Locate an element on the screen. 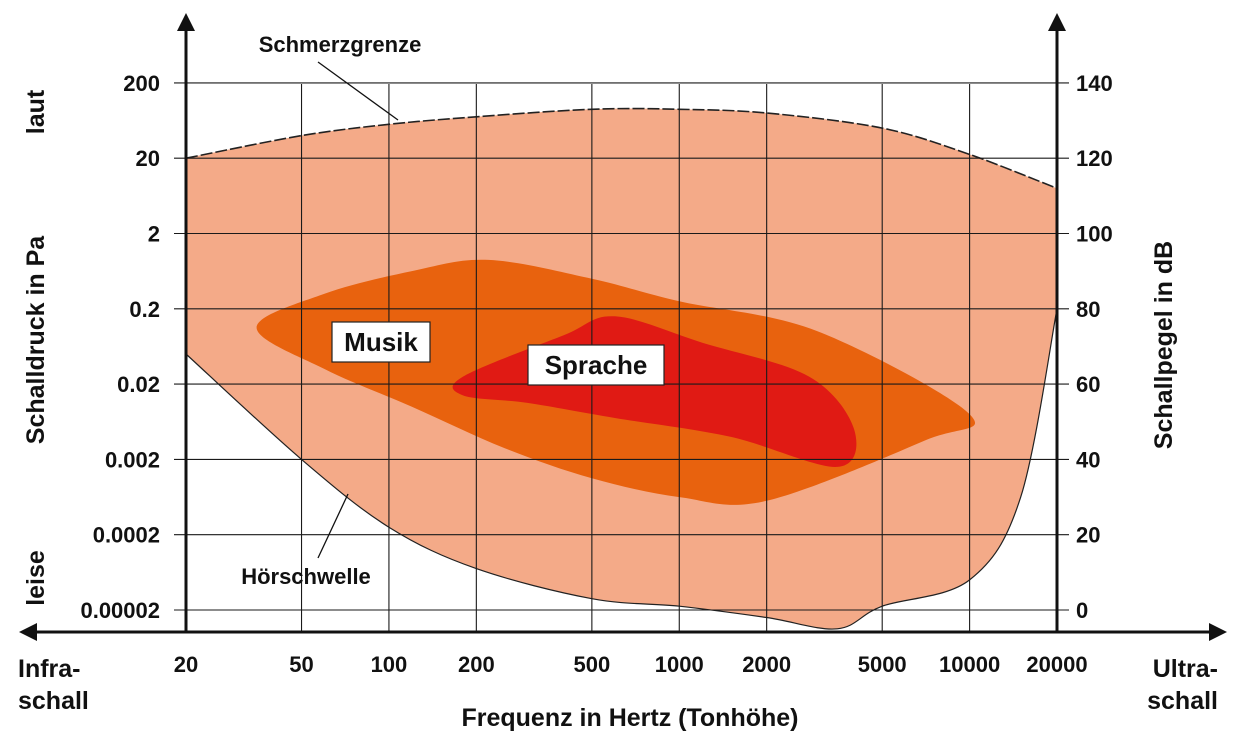 The height and width of the screenshot is (755, 1240). x-tick-label: 10000 is located at coordinates (969, 664).